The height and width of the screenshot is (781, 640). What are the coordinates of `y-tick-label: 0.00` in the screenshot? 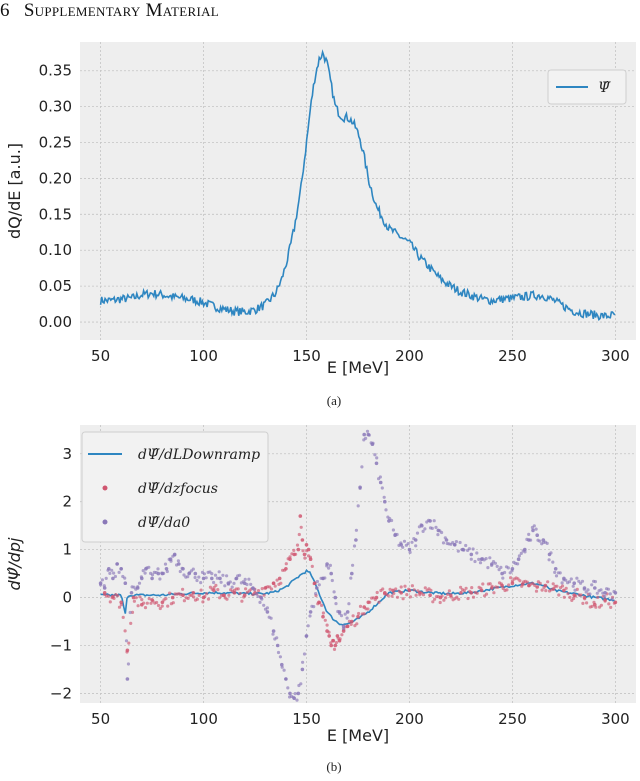 It's located at (55, 322).